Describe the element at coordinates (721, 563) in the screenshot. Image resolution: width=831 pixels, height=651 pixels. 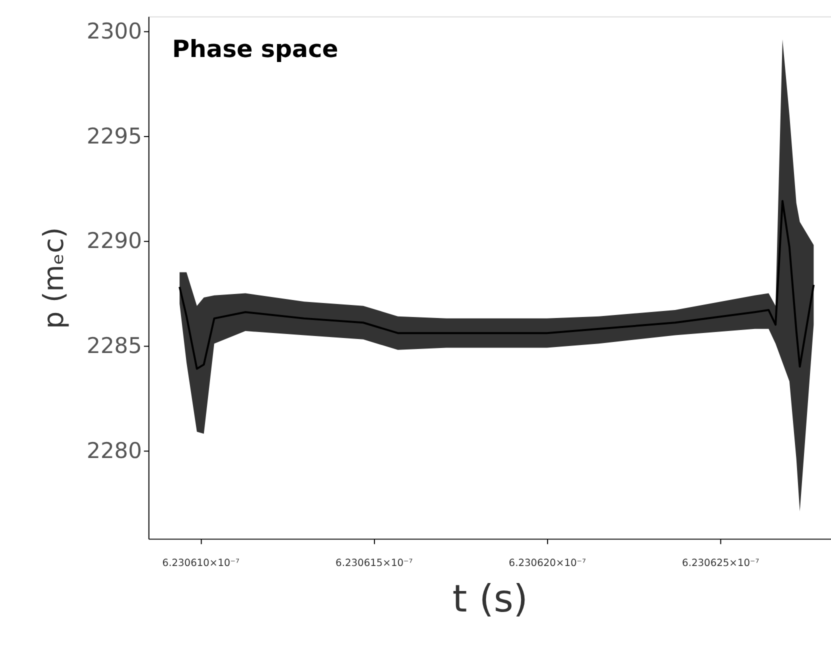
I see `x-tick-label: 6.230625×10⁻⁷` at that location.